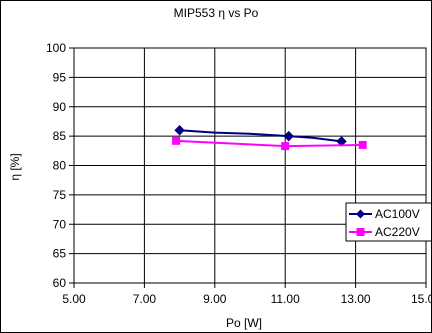  What do you see at coordinates (360, 232) in the screenshot?
I see `legend-marker-square` at bounding box center [360, 232].